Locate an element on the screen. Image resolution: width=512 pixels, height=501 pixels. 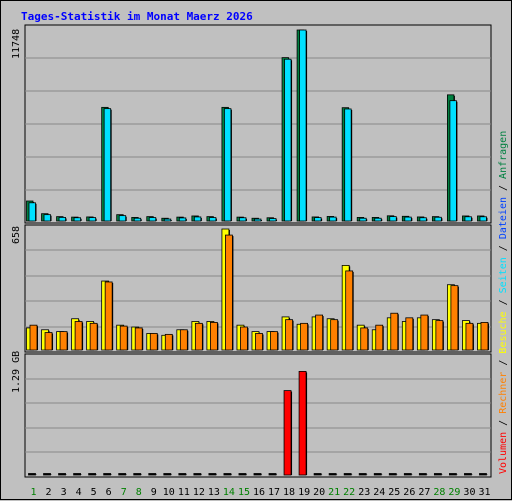
day-label: 21 is located at coordinates (334, 492).